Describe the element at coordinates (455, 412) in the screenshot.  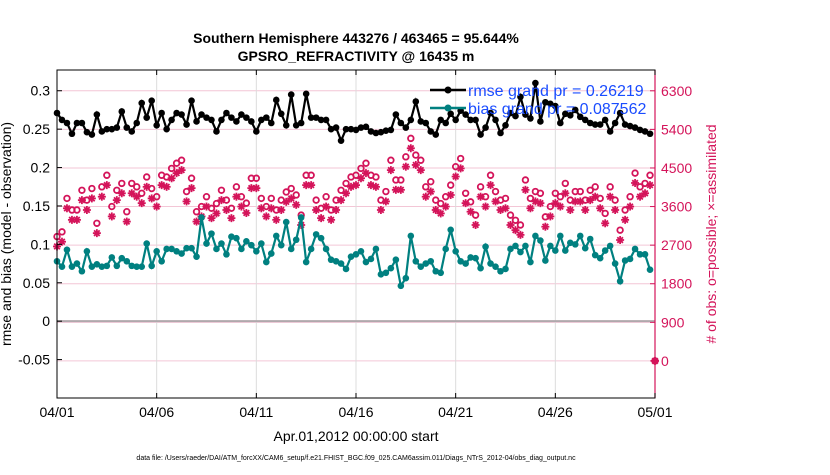
I see `x-tick-label: 04/21` at that location.